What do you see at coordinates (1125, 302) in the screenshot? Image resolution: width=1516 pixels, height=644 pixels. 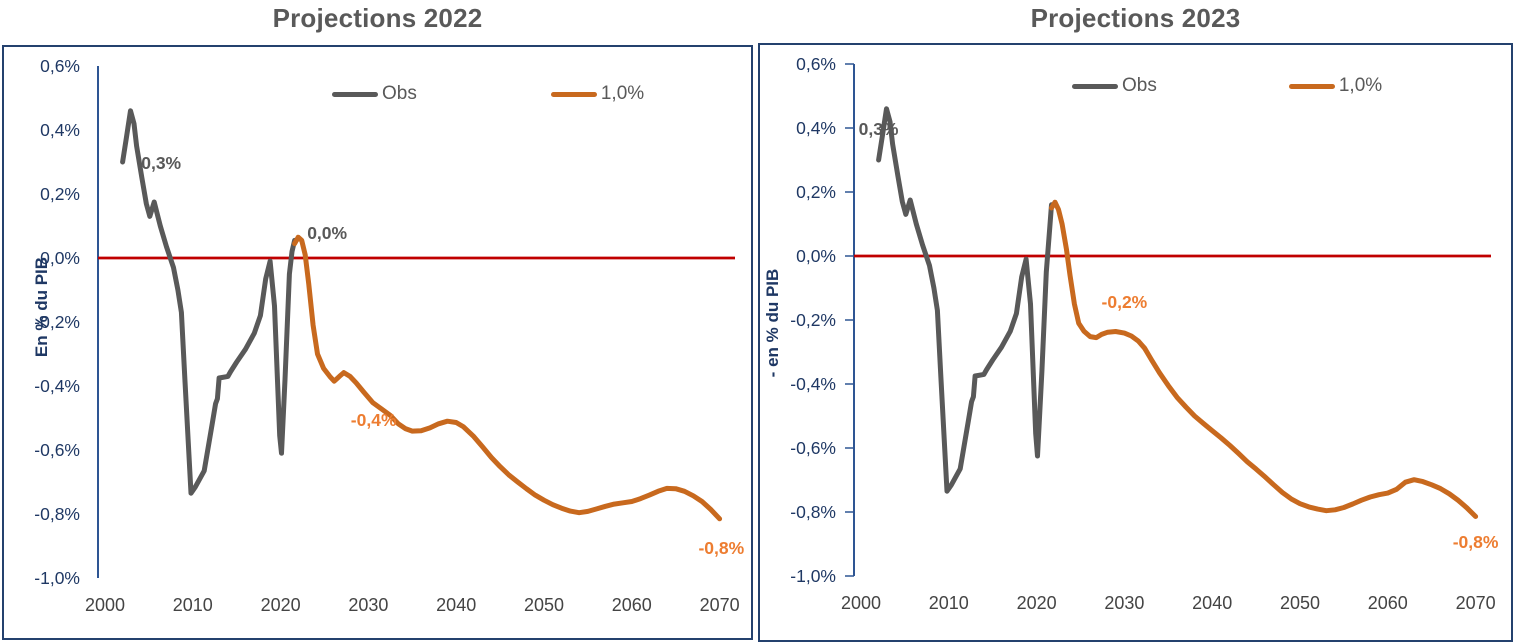 I see `data-label: -0,2%` at bounding box center [1125, 302].